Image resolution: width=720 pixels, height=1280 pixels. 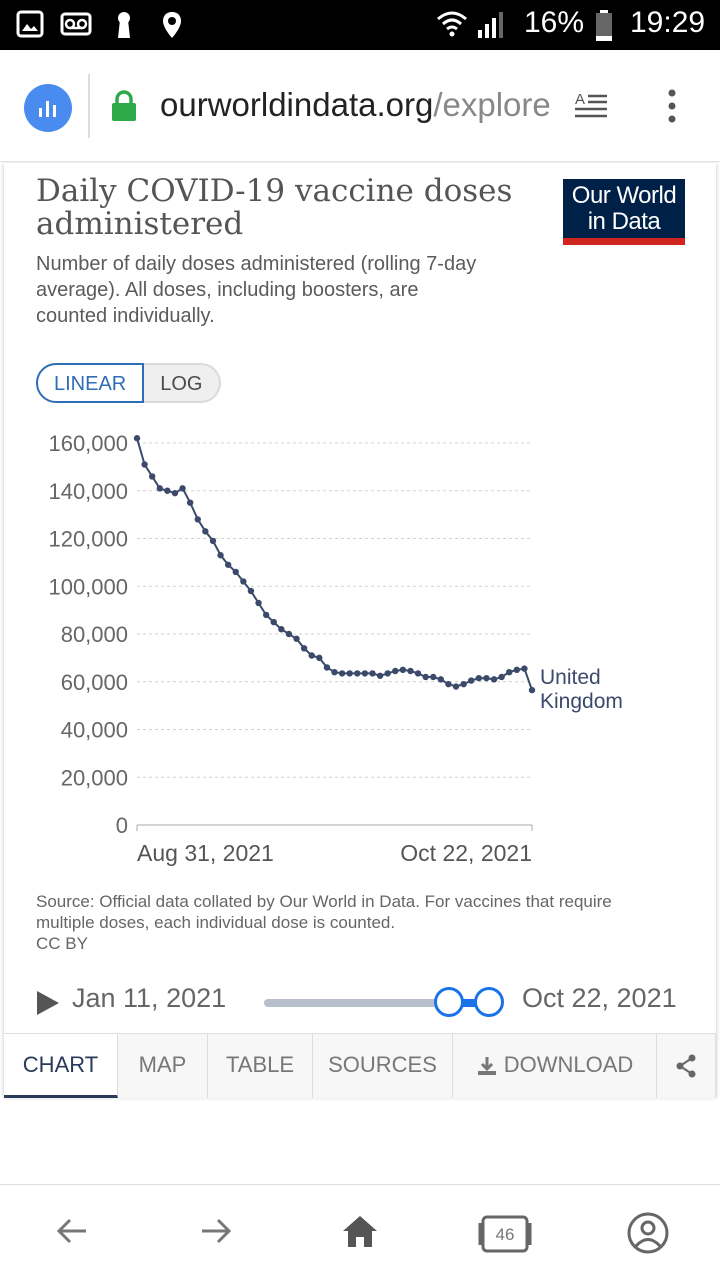 I want to click on tab-table: TABLE, so click(x=260, y=1066).